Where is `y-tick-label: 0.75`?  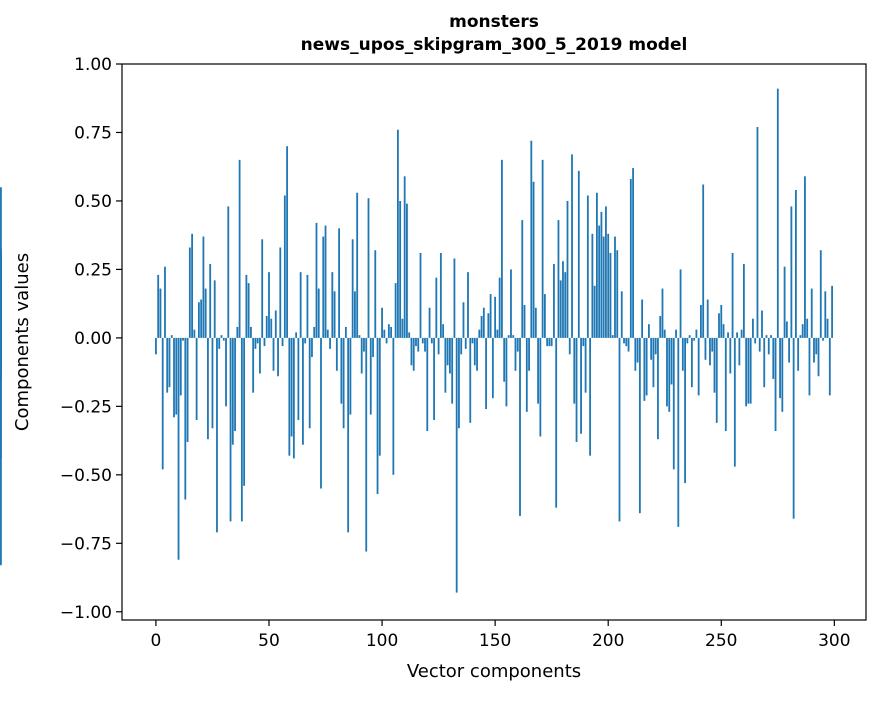
y-tick-label: 0.75 is located at coordinates (93, 133).